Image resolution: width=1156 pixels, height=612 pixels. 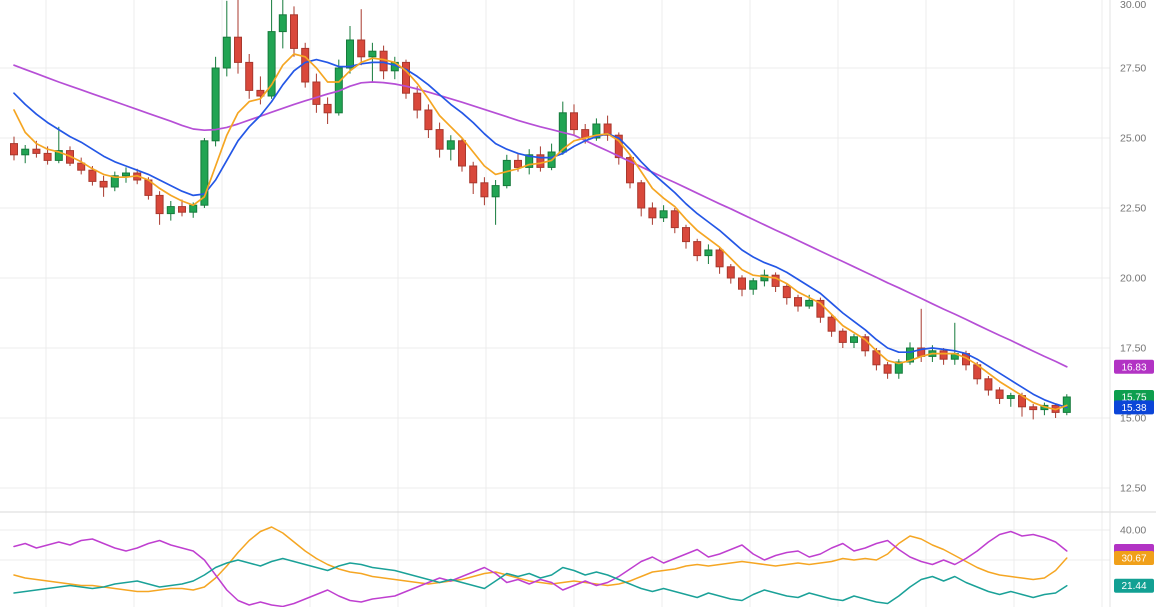 I want to click on axis-tick-label: 22.50, so click(x=1133, y=209).